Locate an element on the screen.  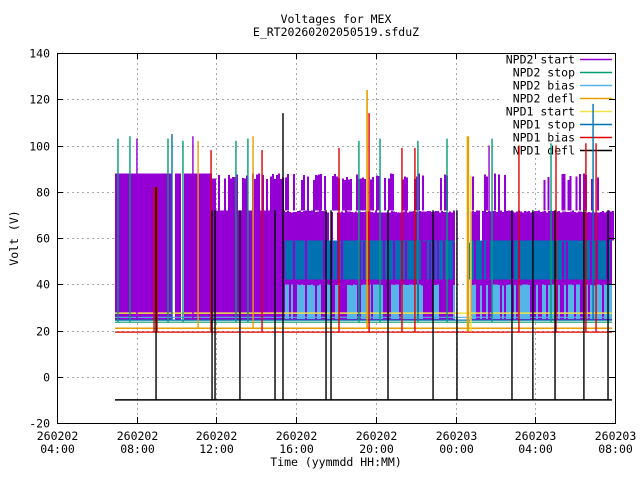
y-tick-label: 20 is located at coordinates (43, 332).